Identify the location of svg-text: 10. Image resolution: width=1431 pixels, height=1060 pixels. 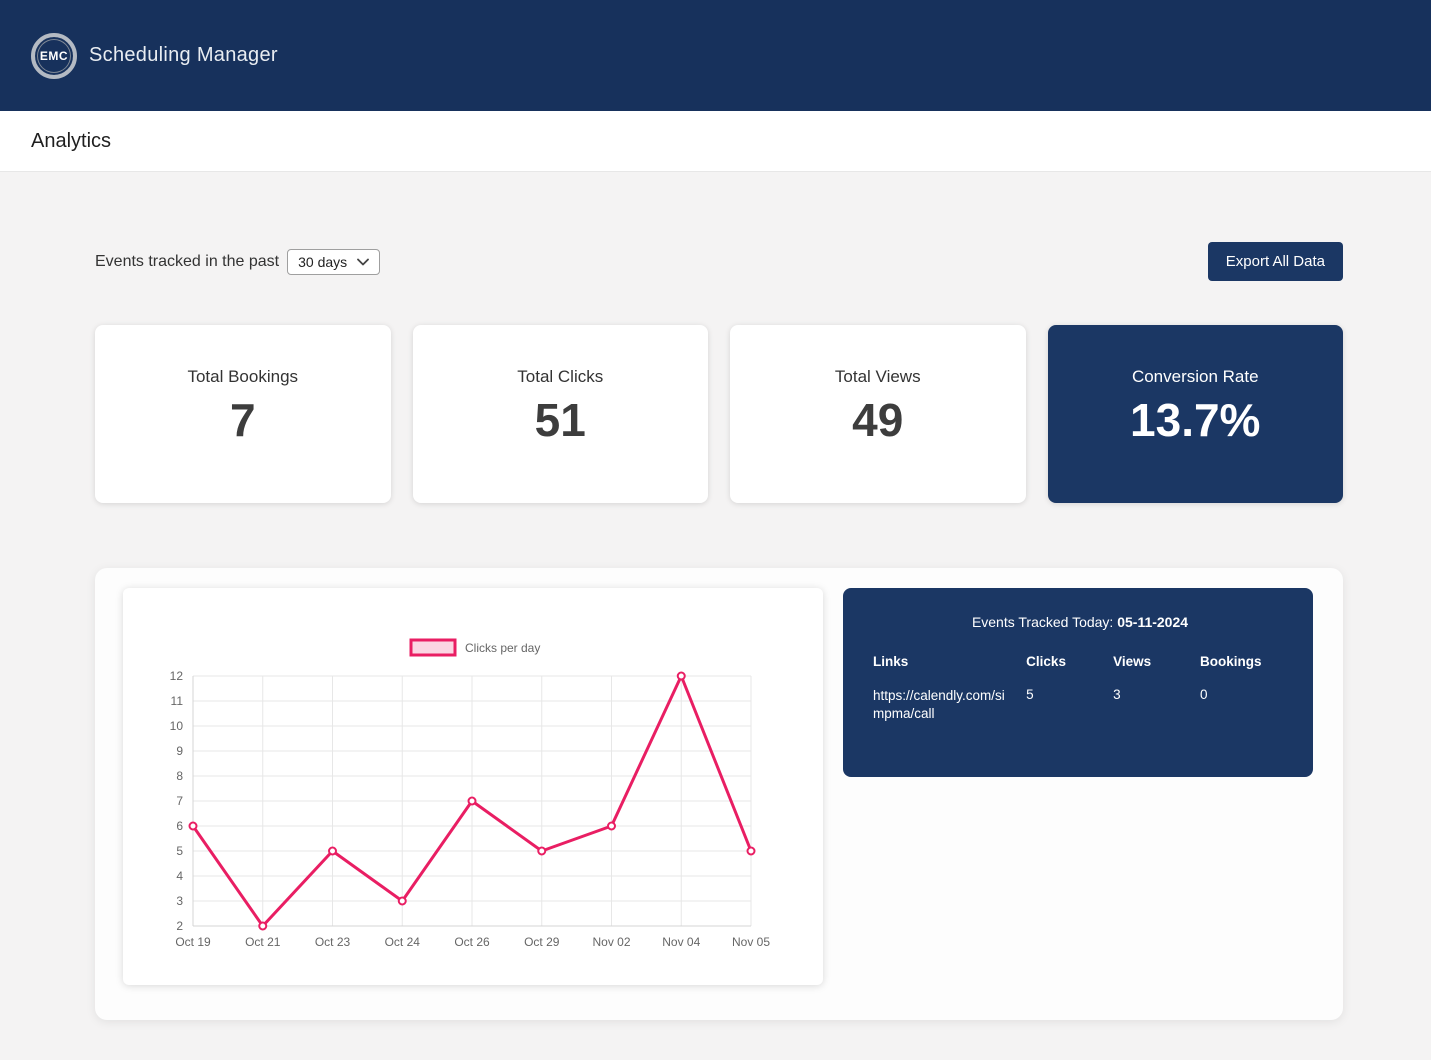
(177, 726).